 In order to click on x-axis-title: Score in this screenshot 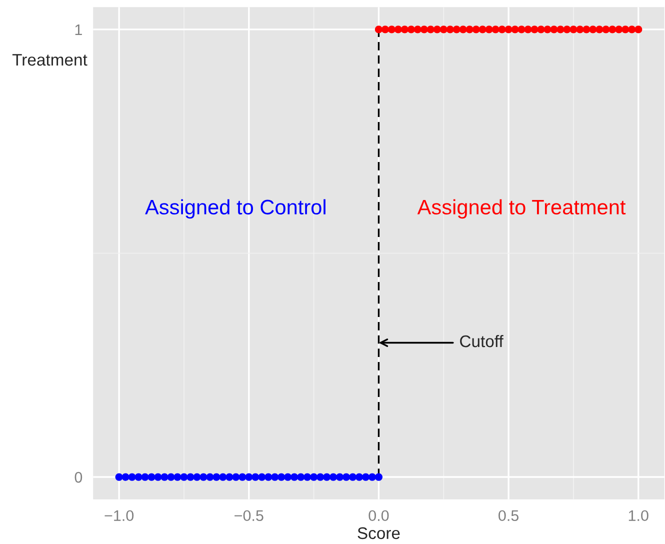, I will do `click(379, 533)`.